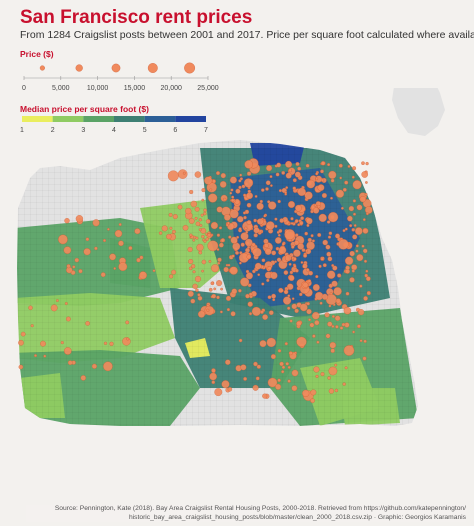  What do you see at coordinates (208, 88) in the screenshot?
I see `price-legend-label: 25,000` at bounding box center [208, 88].